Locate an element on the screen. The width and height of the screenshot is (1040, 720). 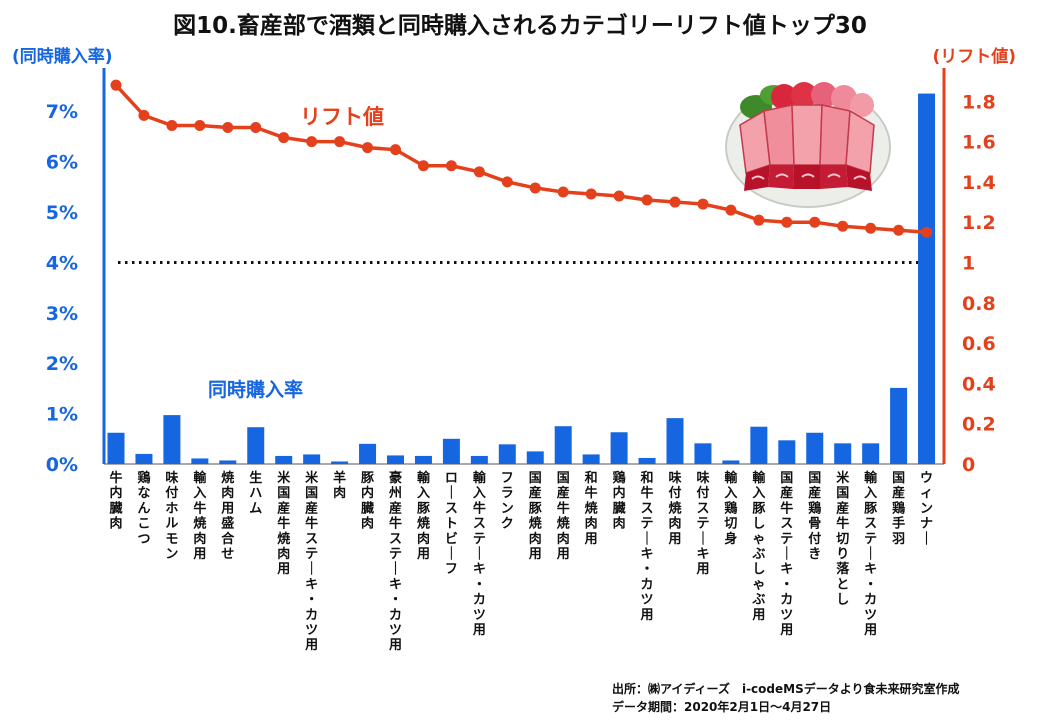
source-line-2: データ期間：2020年2月1日～4月27日 is located at coordinates (721, 706).